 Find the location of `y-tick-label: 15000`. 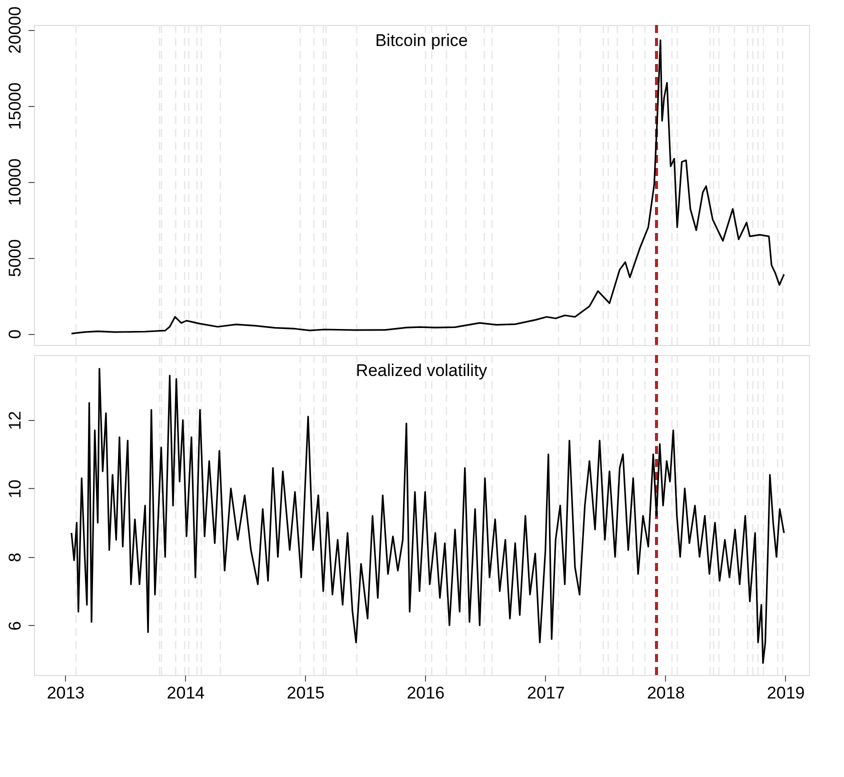

y-tick-label: 15000 is located at coordinates (15, 106).